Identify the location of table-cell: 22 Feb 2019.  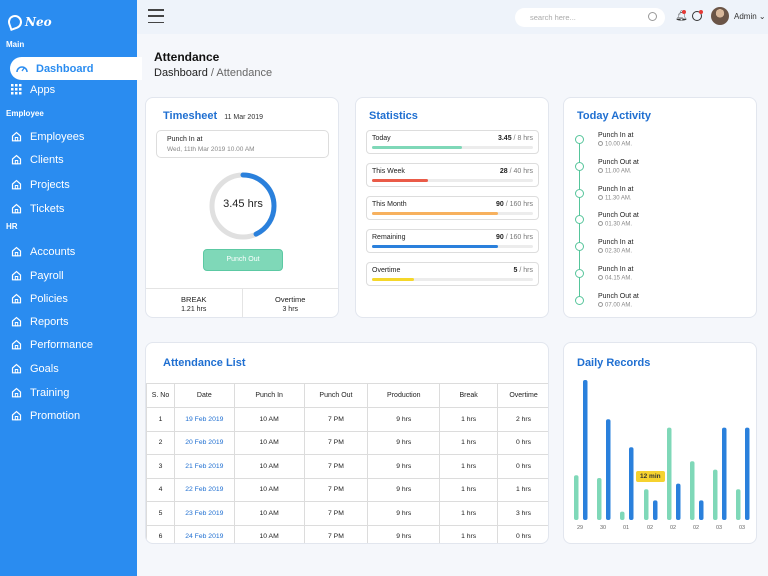
(204, 489).